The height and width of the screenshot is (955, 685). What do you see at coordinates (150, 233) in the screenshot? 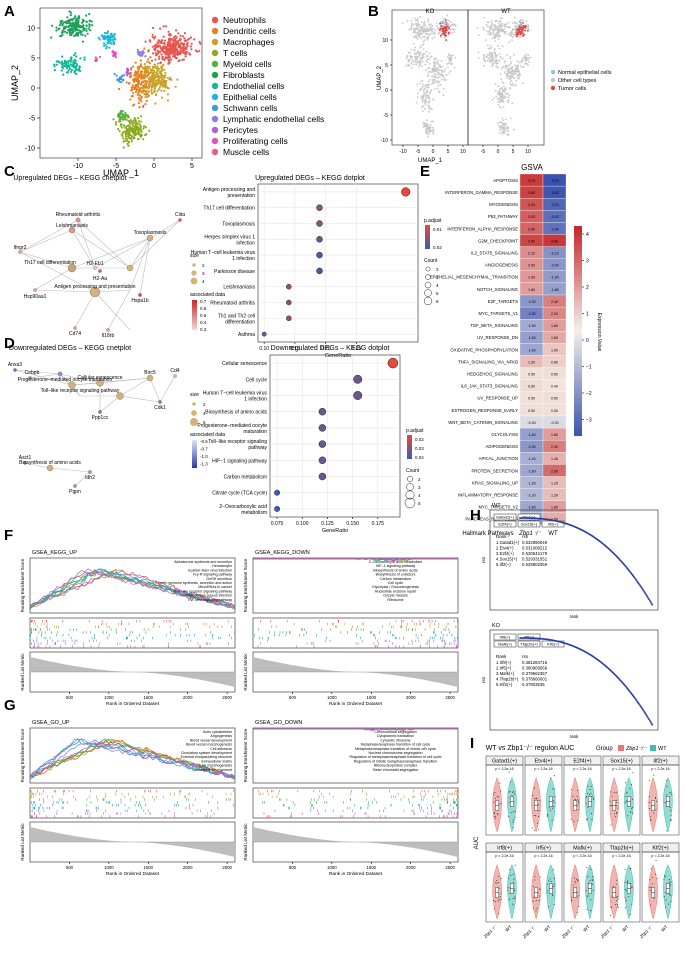
I see `cnet-label-2: Toxoplasmosis` at bounding box center [150, 233].